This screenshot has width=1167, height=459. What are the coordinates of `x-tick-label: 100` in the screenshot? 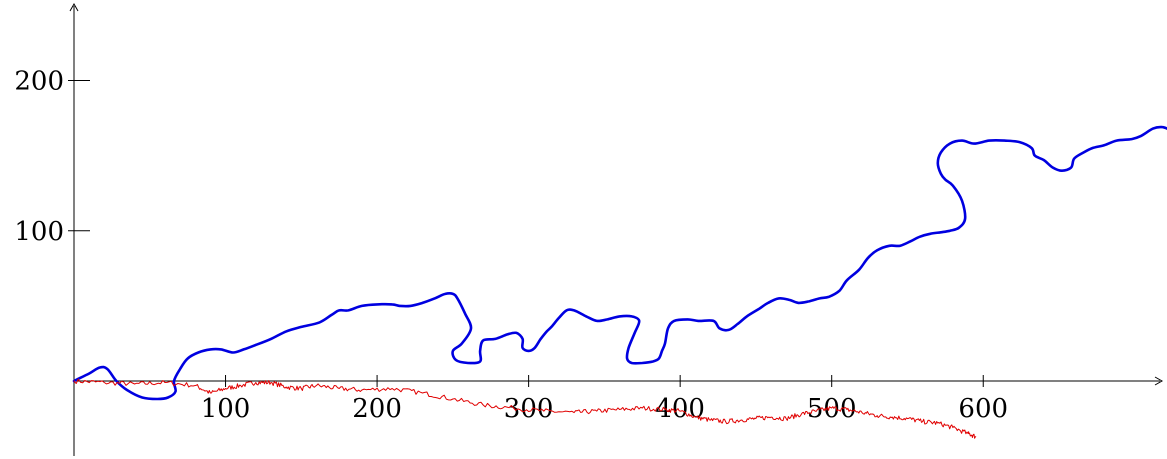 It's located at (226, 409).